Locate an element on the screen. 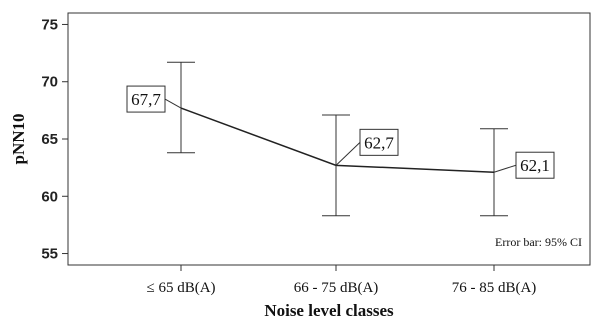 This screenshot has height=322, width=598. y-tick-label: 60 is located at coordinates (49, 196).